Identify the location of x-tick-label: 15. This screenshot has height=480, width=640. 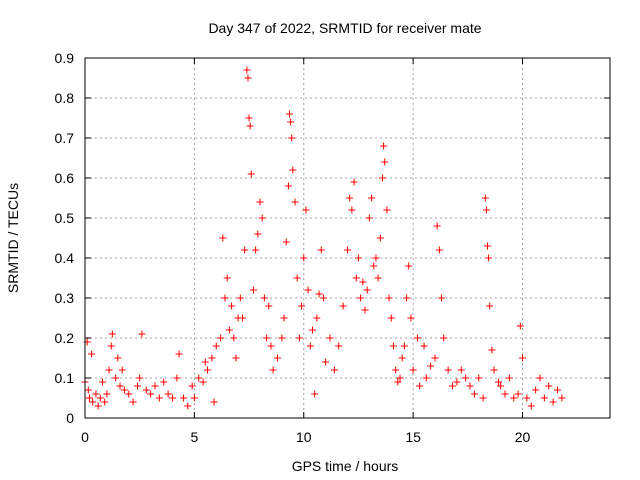
(413, 437).